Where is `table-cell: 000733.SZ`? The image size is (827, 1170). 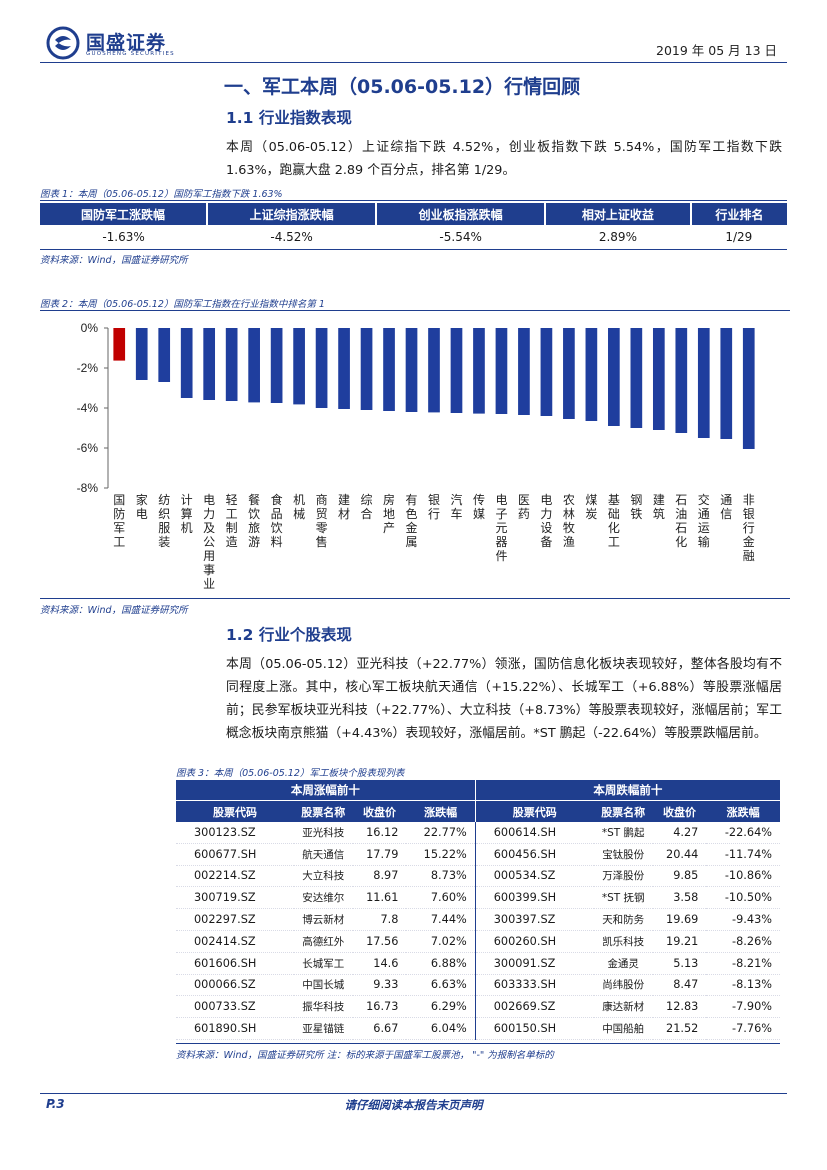 table-cell: 000733.SZ is located at coordinates (235, 1007).